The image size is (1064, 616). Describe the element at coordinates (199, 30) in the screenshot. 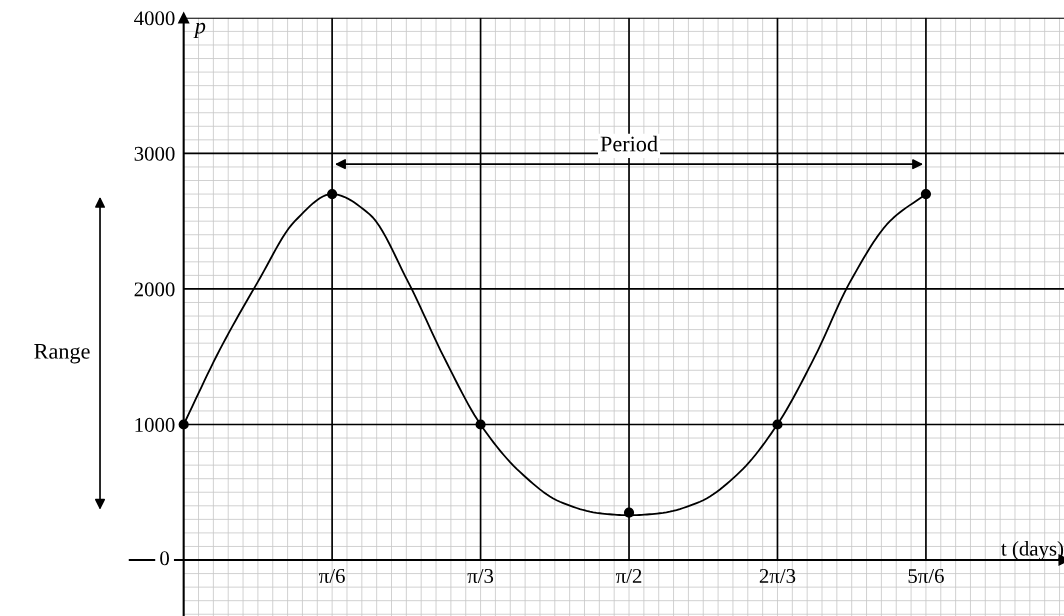

I see `y-axis-title: p` at that location.